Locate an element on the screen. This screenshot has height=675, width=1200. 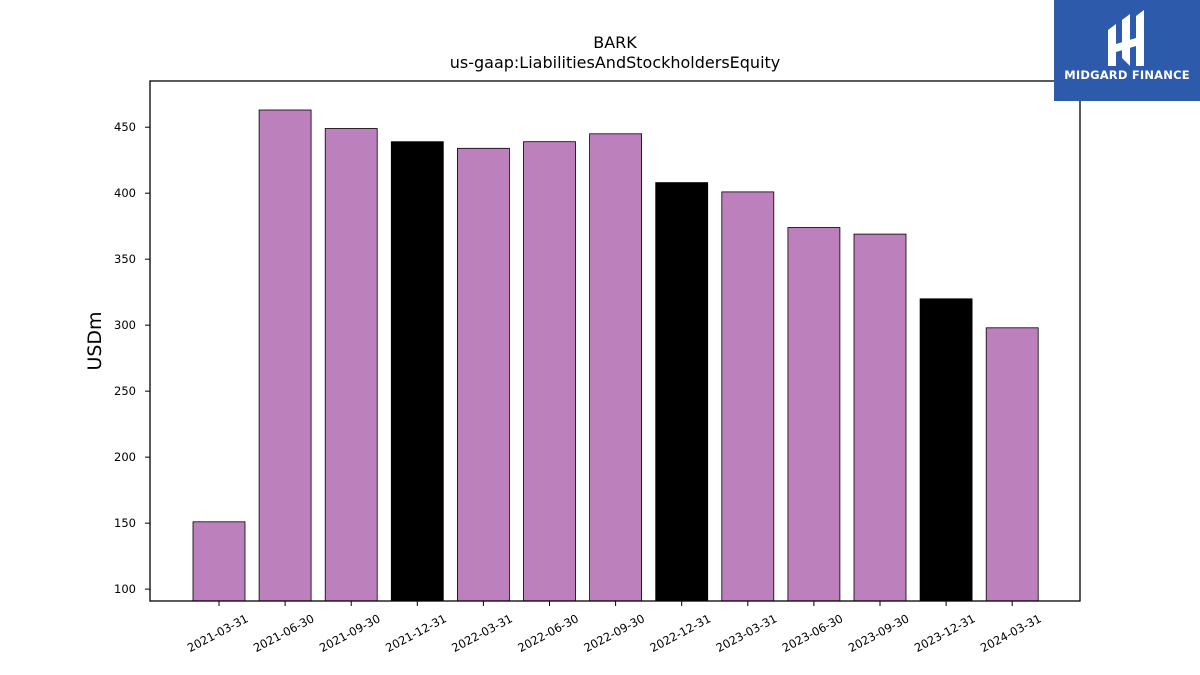
y-axis-label: USDm is located at coordinates (95, 340).